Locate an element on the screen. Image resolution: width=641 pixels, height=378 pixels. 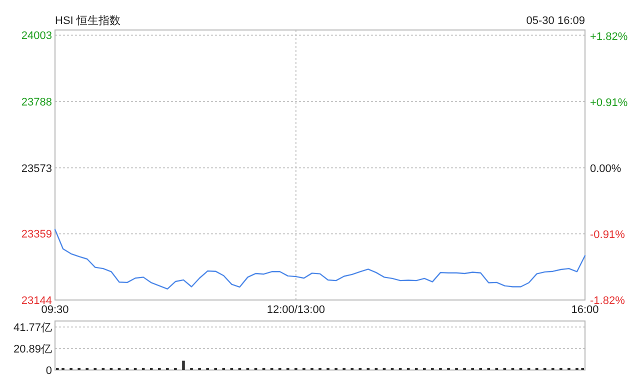
y2-tick-label: +0.91% is located at coordinates (609, 102).